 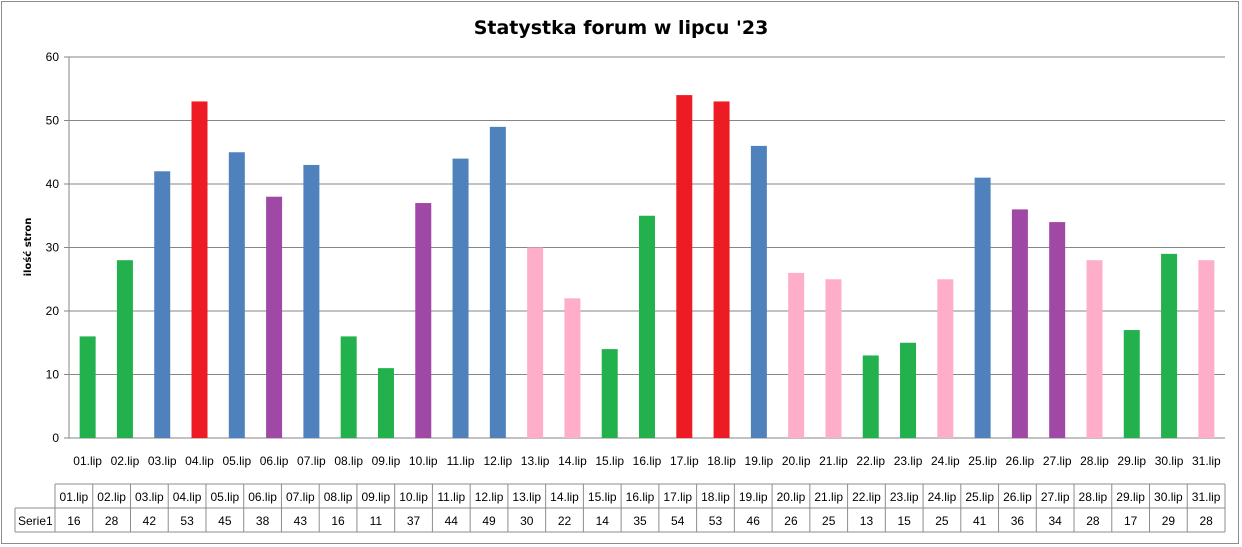 What do you see at coordinates (621, 28) in the screenshot?
I see `chart-title: Statystka forum w lipcu '23` at bounding box center [621, 28].